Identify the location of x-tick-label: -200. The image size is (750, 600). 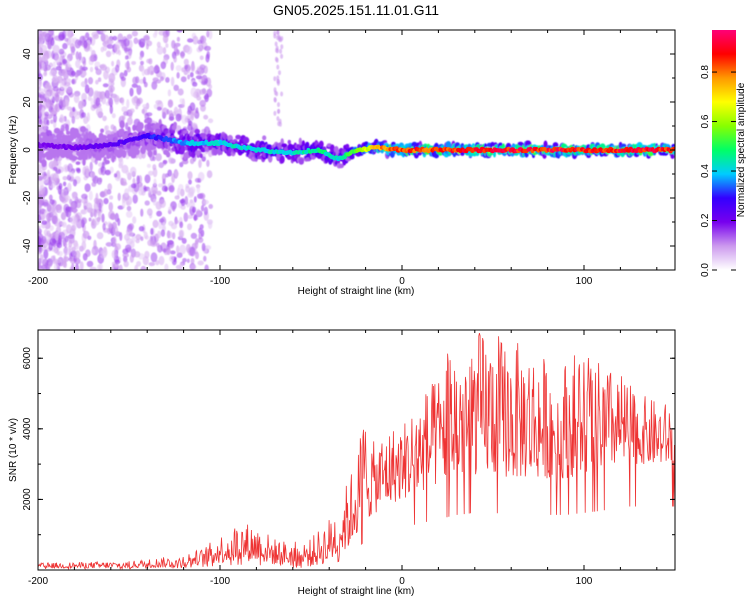
(38, 281).